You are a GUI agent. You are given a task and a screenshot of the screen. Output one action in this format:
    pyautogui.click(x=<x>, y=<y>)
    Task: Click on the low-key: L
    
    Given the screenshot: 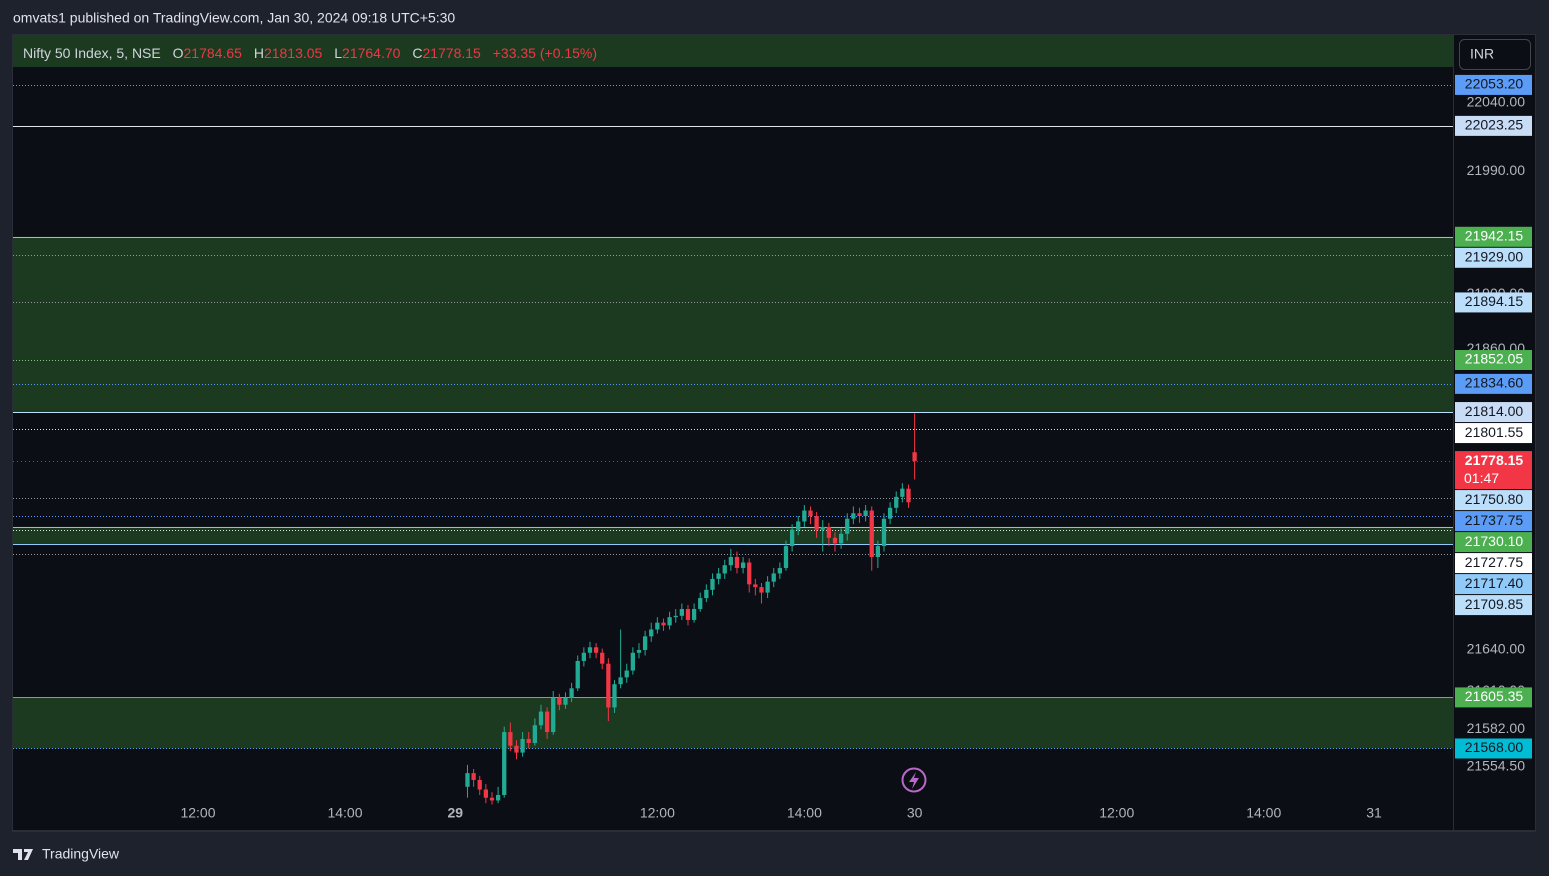 What is the action you would take?
    pyautogui.click(x=338, y=53)
    